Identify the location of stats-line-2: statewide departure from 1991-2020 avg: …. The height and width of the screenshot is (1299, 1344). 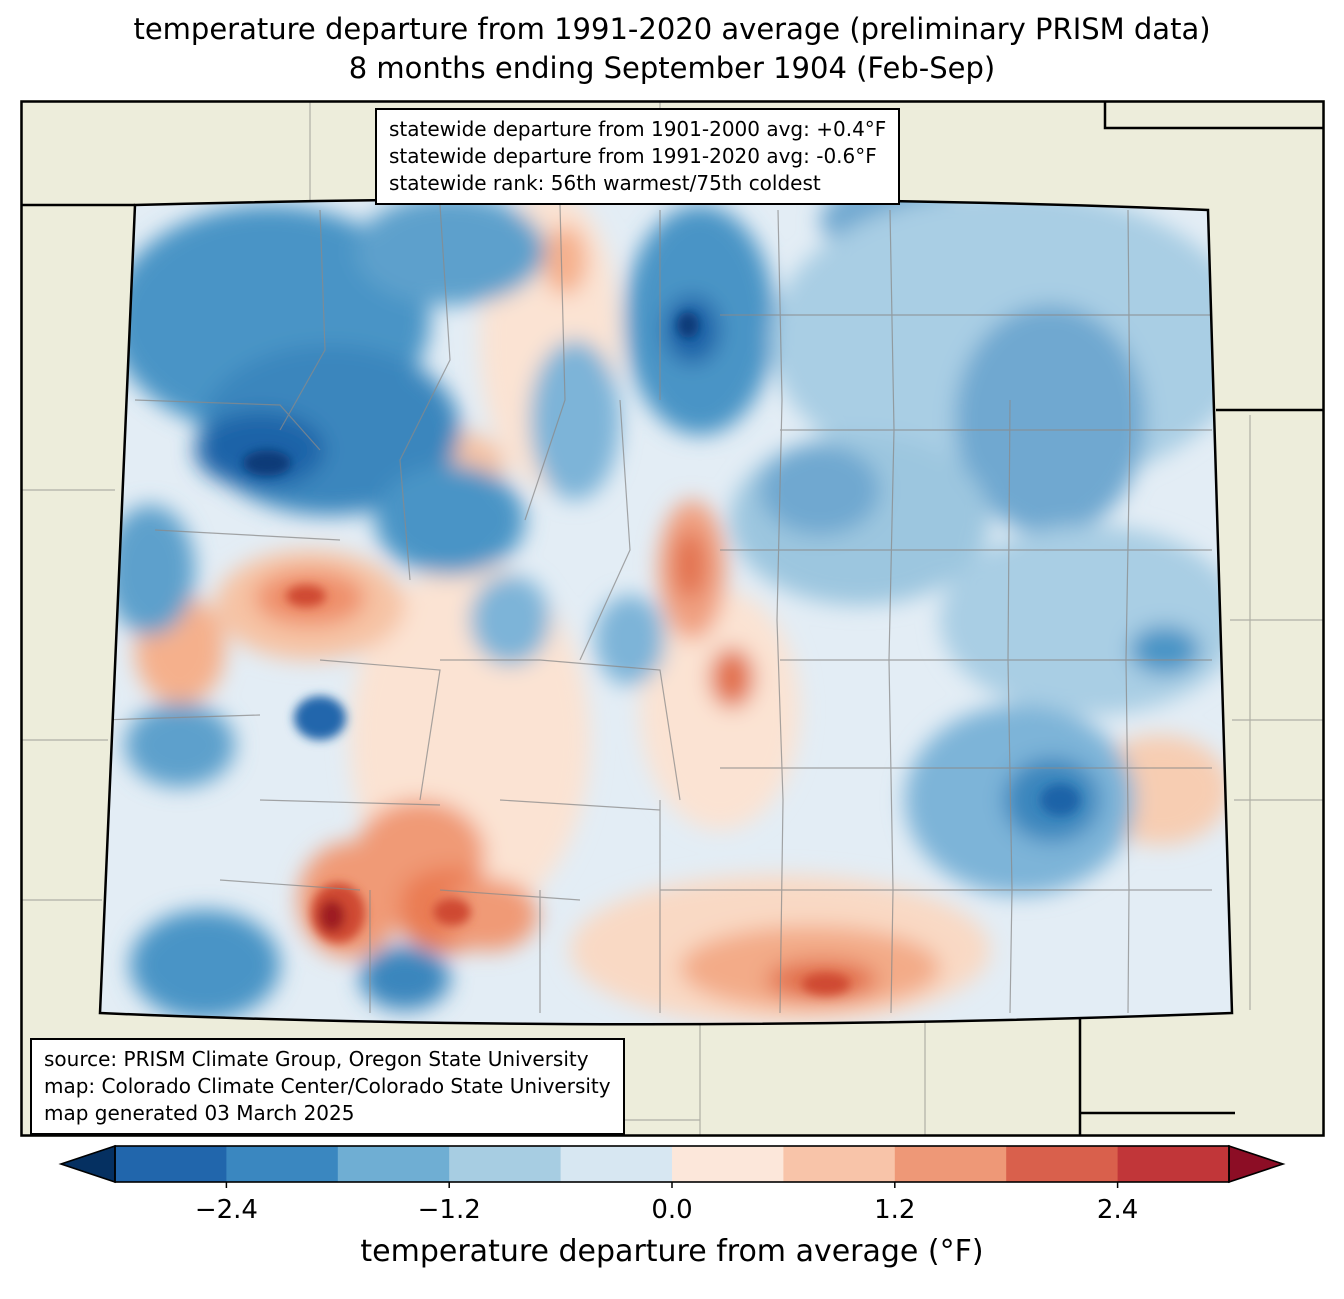
(633, 156).